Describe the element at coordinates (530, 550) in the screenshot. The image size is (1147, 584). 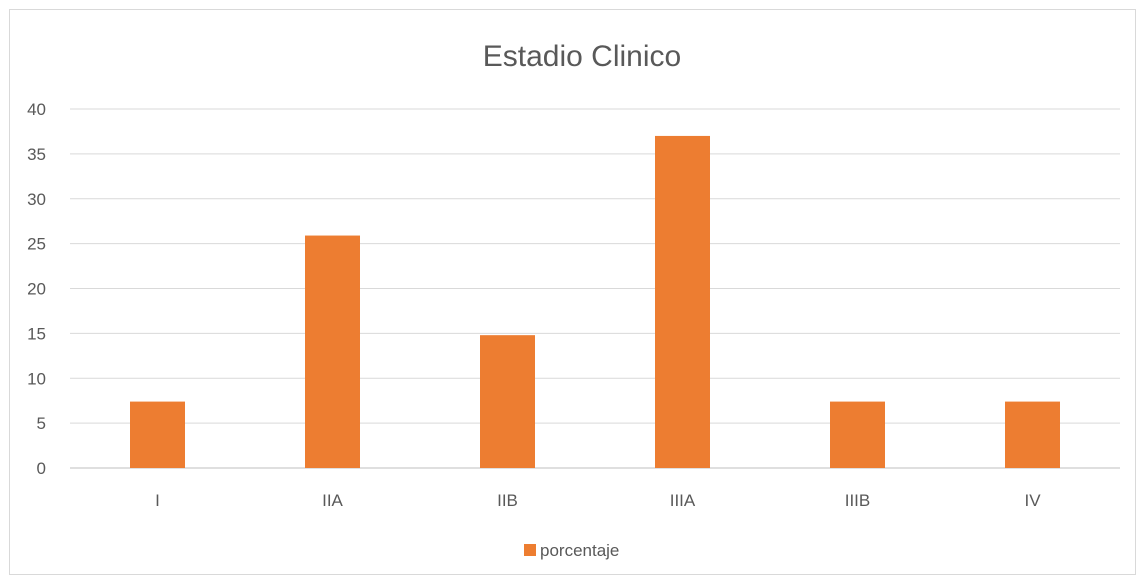
I see `legend-swatch` at that location.